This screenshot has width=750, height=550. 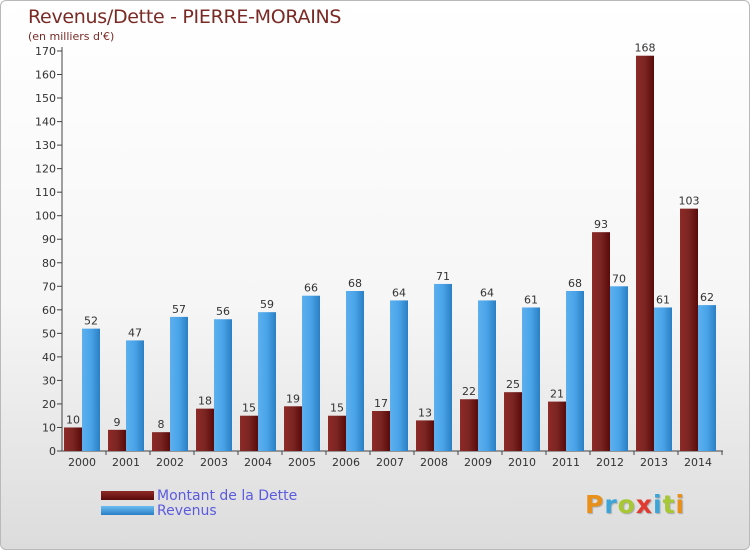 What do you see at coordinates (82, 462) in the screenshot?
I see `x-tick-label: 2000` at bounding box center [82, 462].